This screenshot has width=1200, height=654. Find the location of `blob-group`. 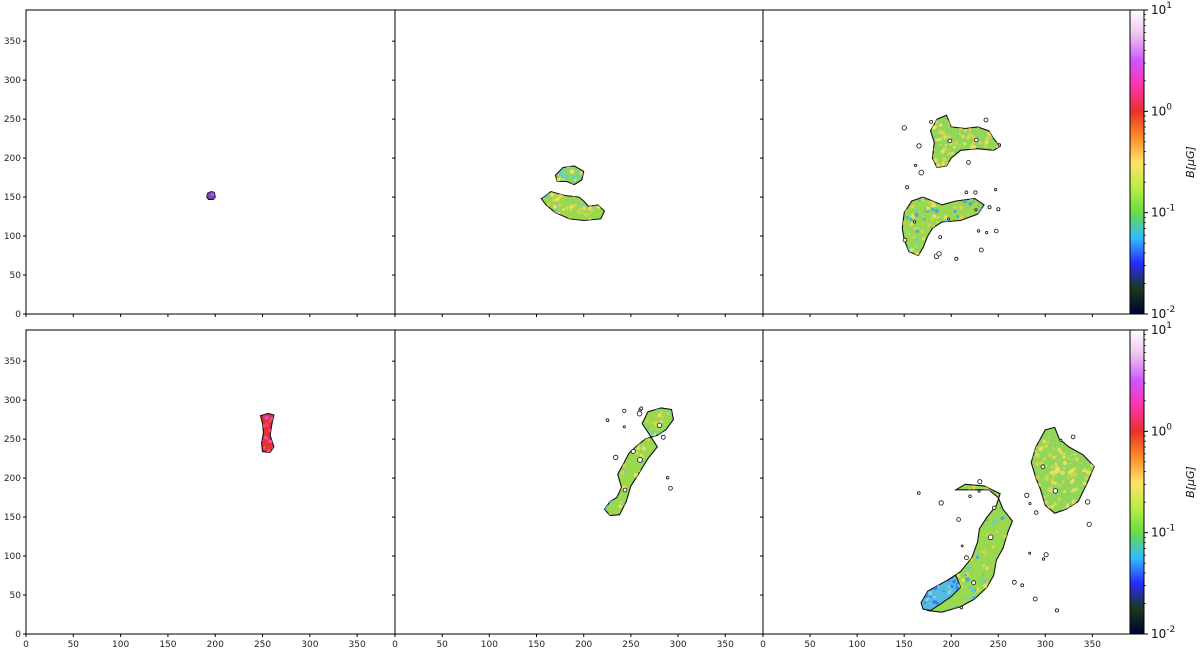

blob-group is located at coordinates (267, 432).